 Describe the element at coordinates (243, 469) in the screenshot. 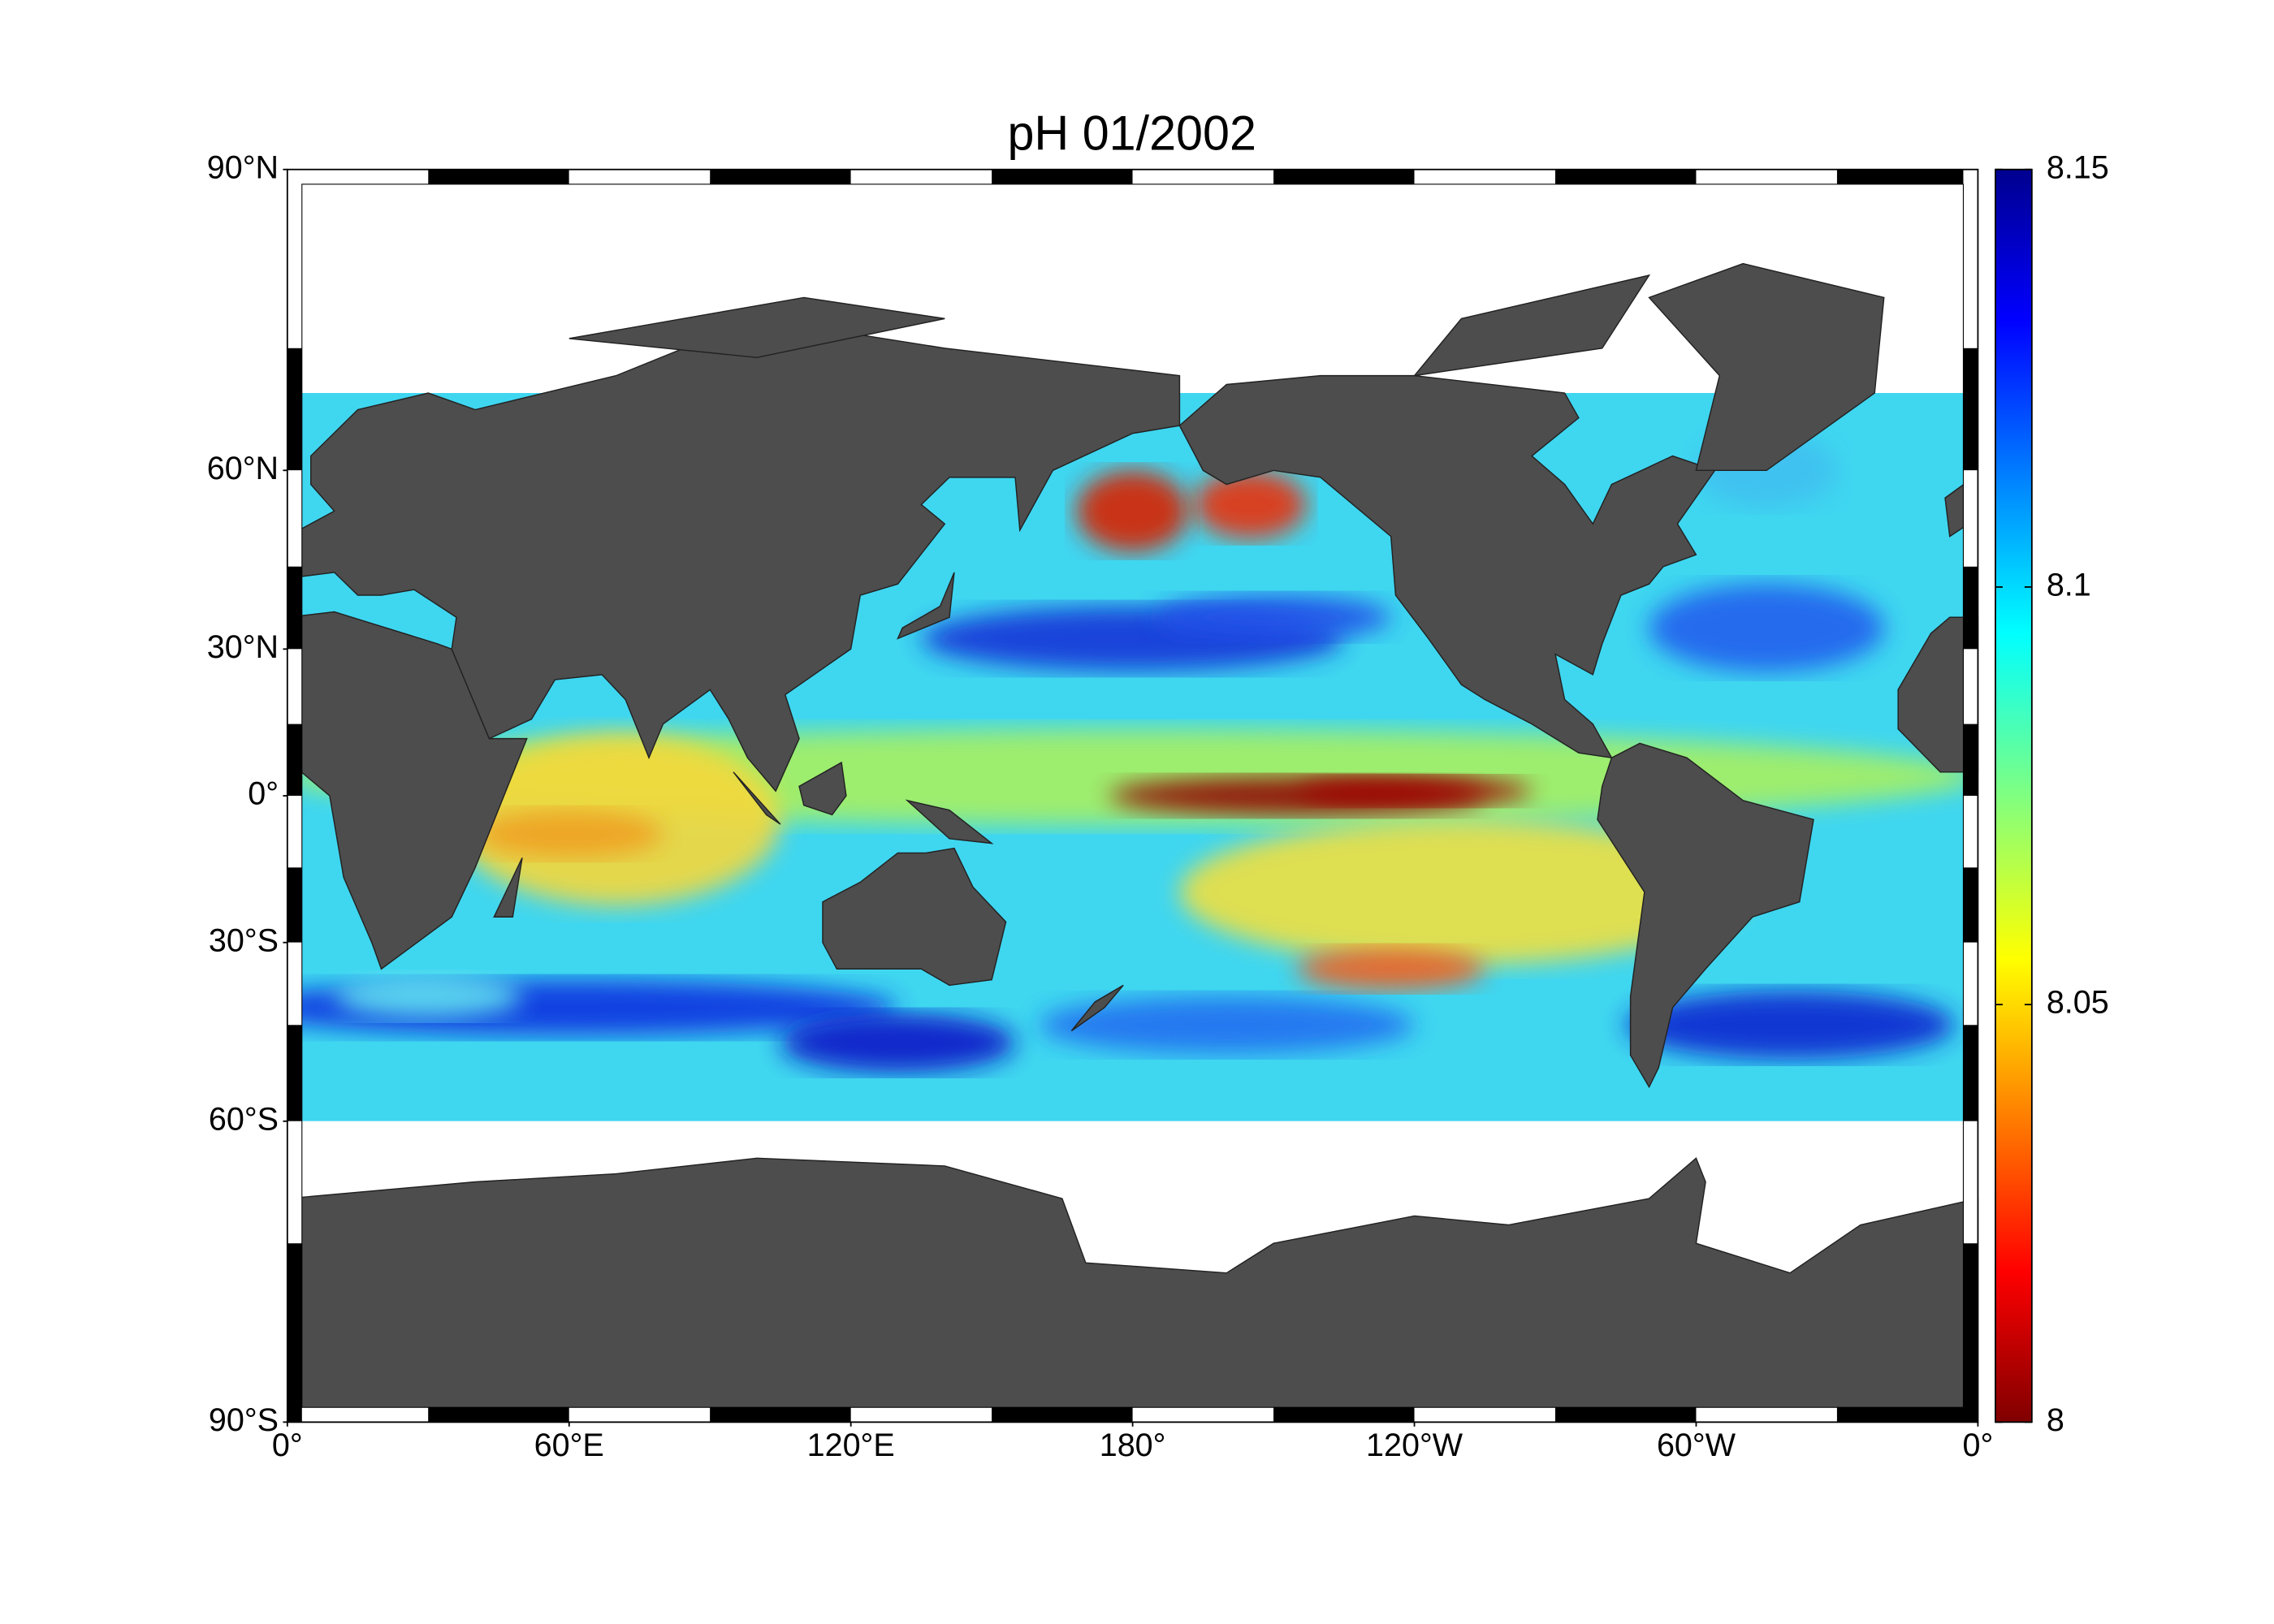

I see `y-tick-label: 60°N` at that location.